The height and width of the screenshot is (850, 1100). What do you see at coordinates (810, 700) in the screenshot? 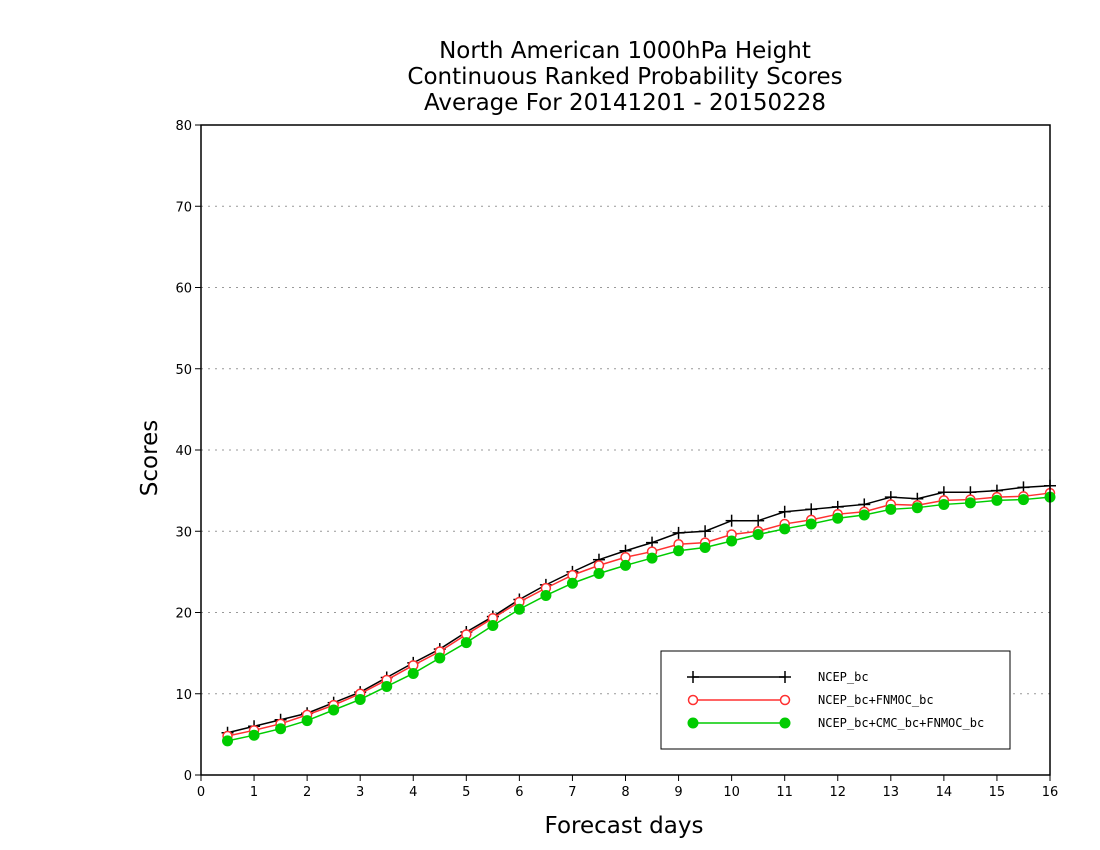
I see `legend-item-2: NCEP_bc+FNMOC_bc` at bounding box center [810, 700].